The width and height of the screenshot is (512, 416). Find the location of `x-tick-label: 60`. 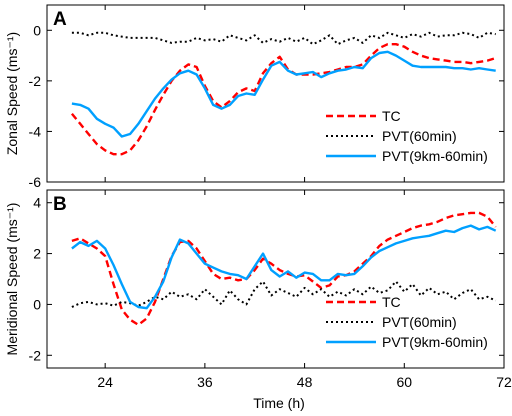

x-tick-label: 60 is located at coordinates (405, 382).